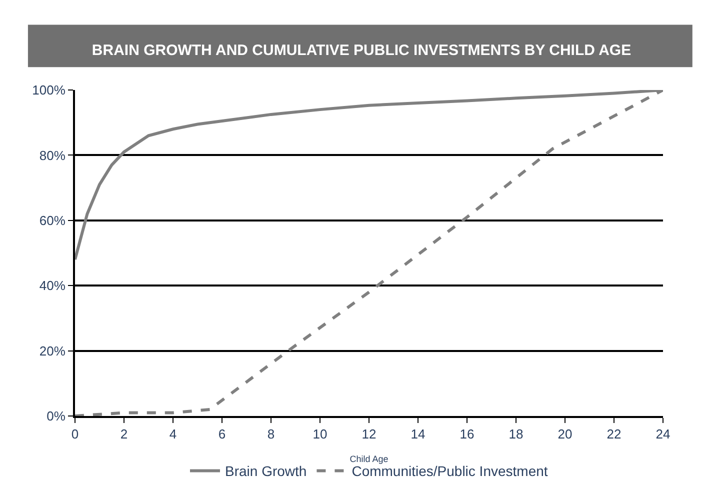 This screenshot has height=499, width=723. What do you see at coordinates (124, 434) in the screenshot?
I see `x-tick-label: 2` at bounding box center [124, 434].